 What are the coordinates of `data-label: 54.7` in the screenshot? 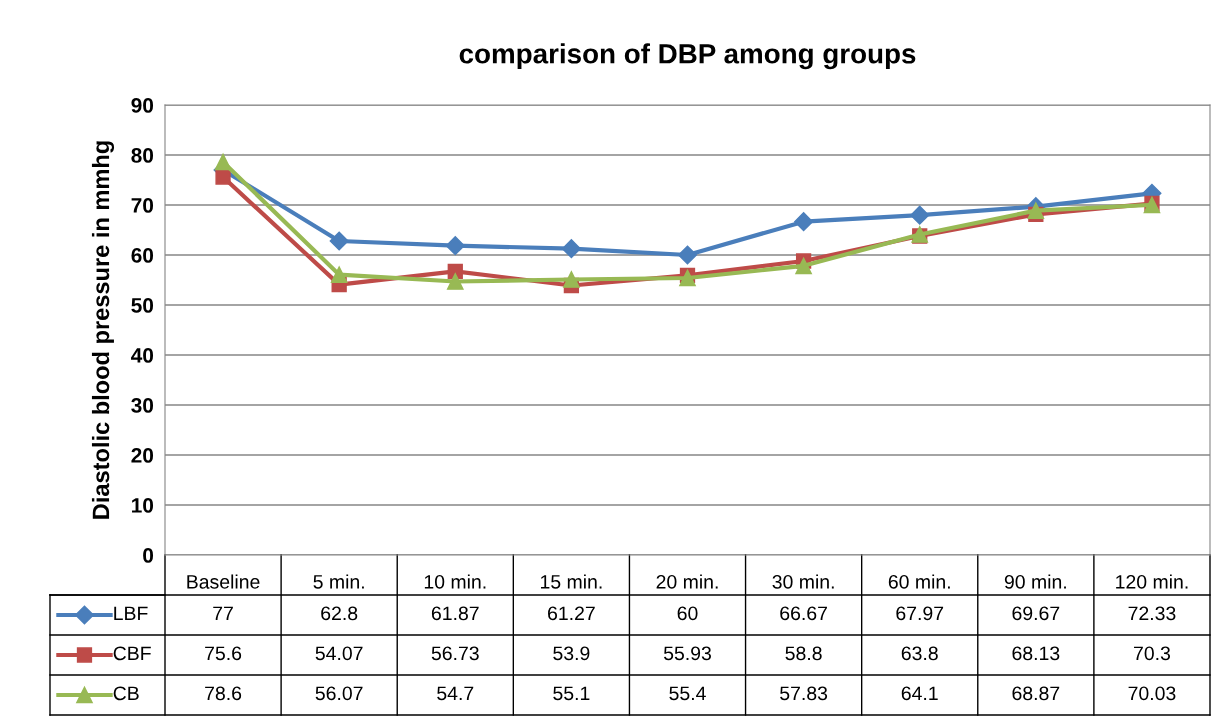 It's located at (455, 693).